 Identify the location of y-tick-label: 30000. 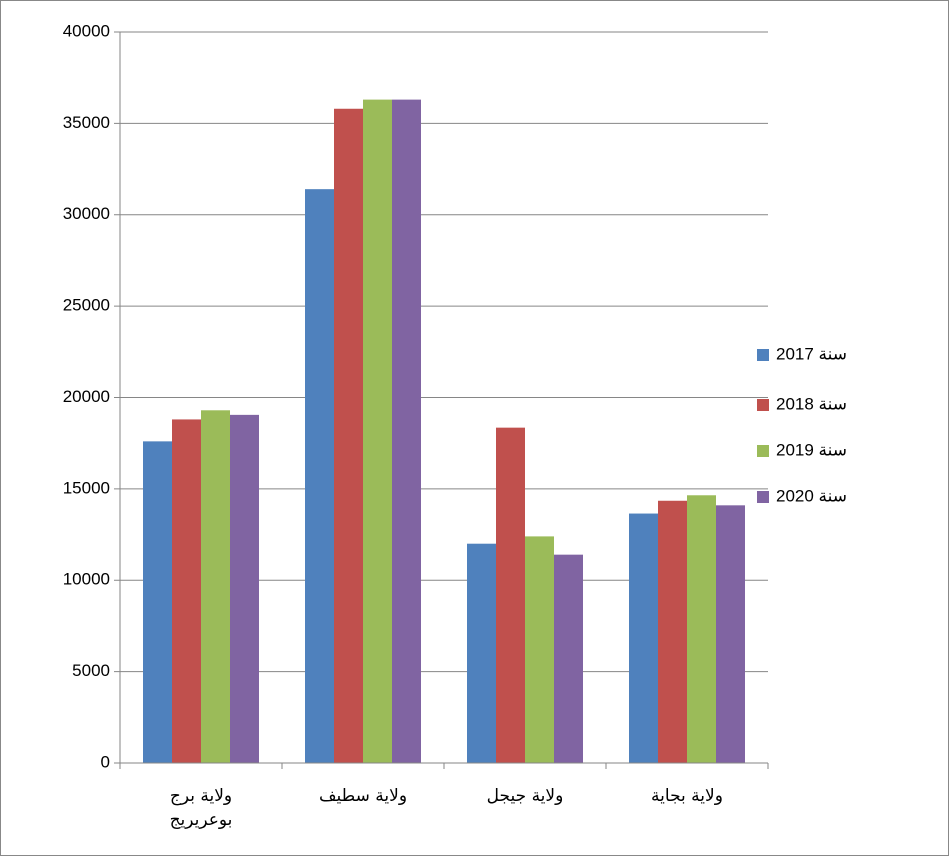
(86, 213).